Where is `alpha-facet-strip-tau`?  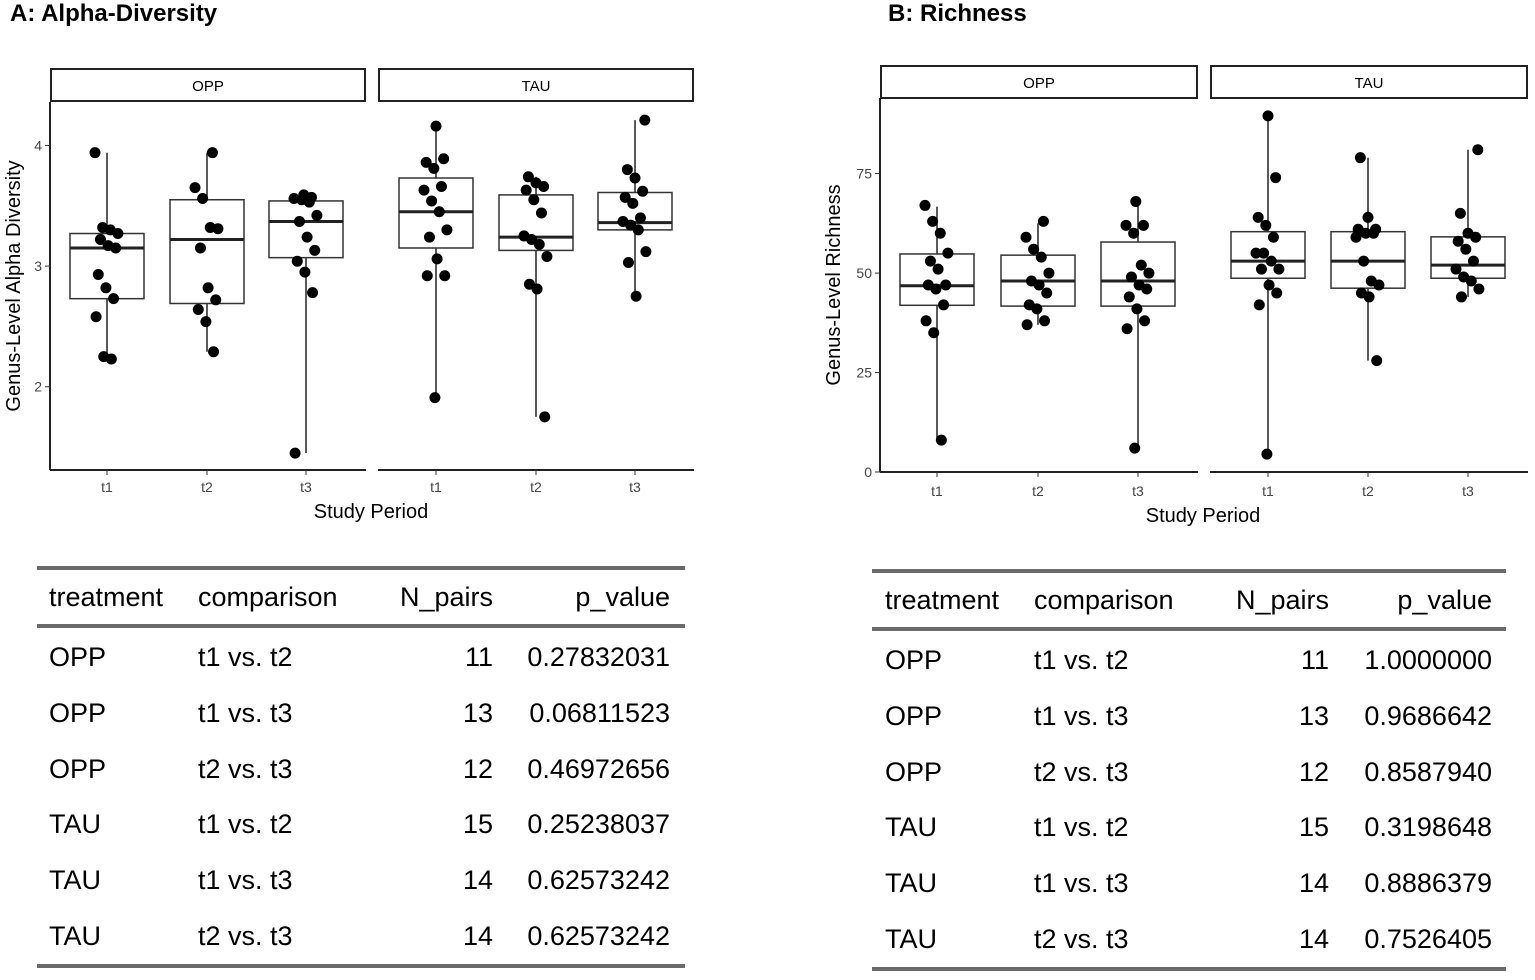 alpha-facet-strip-tau is located at coordinates (536, 85).